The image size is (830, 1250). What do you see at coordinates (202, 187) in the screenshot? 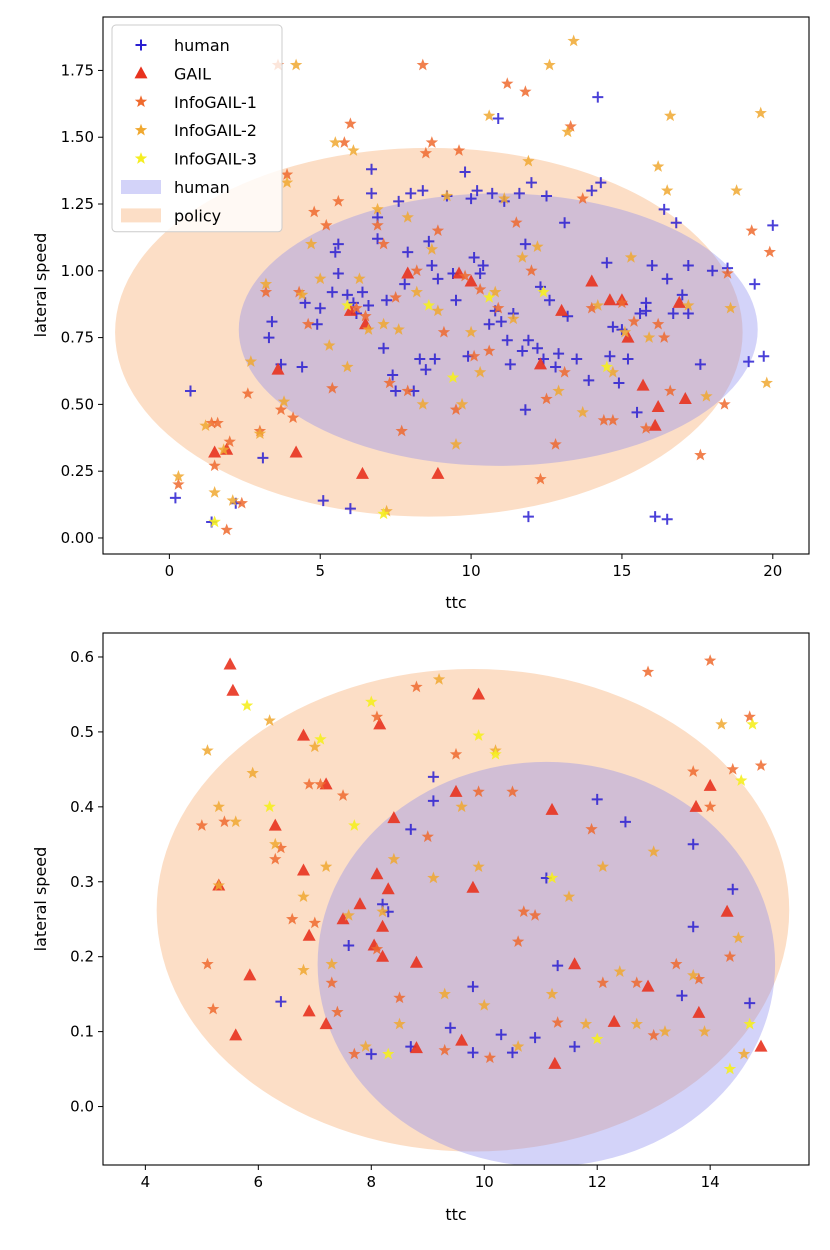
I see `legend-label-human: human` at bounding box center [202, 187].